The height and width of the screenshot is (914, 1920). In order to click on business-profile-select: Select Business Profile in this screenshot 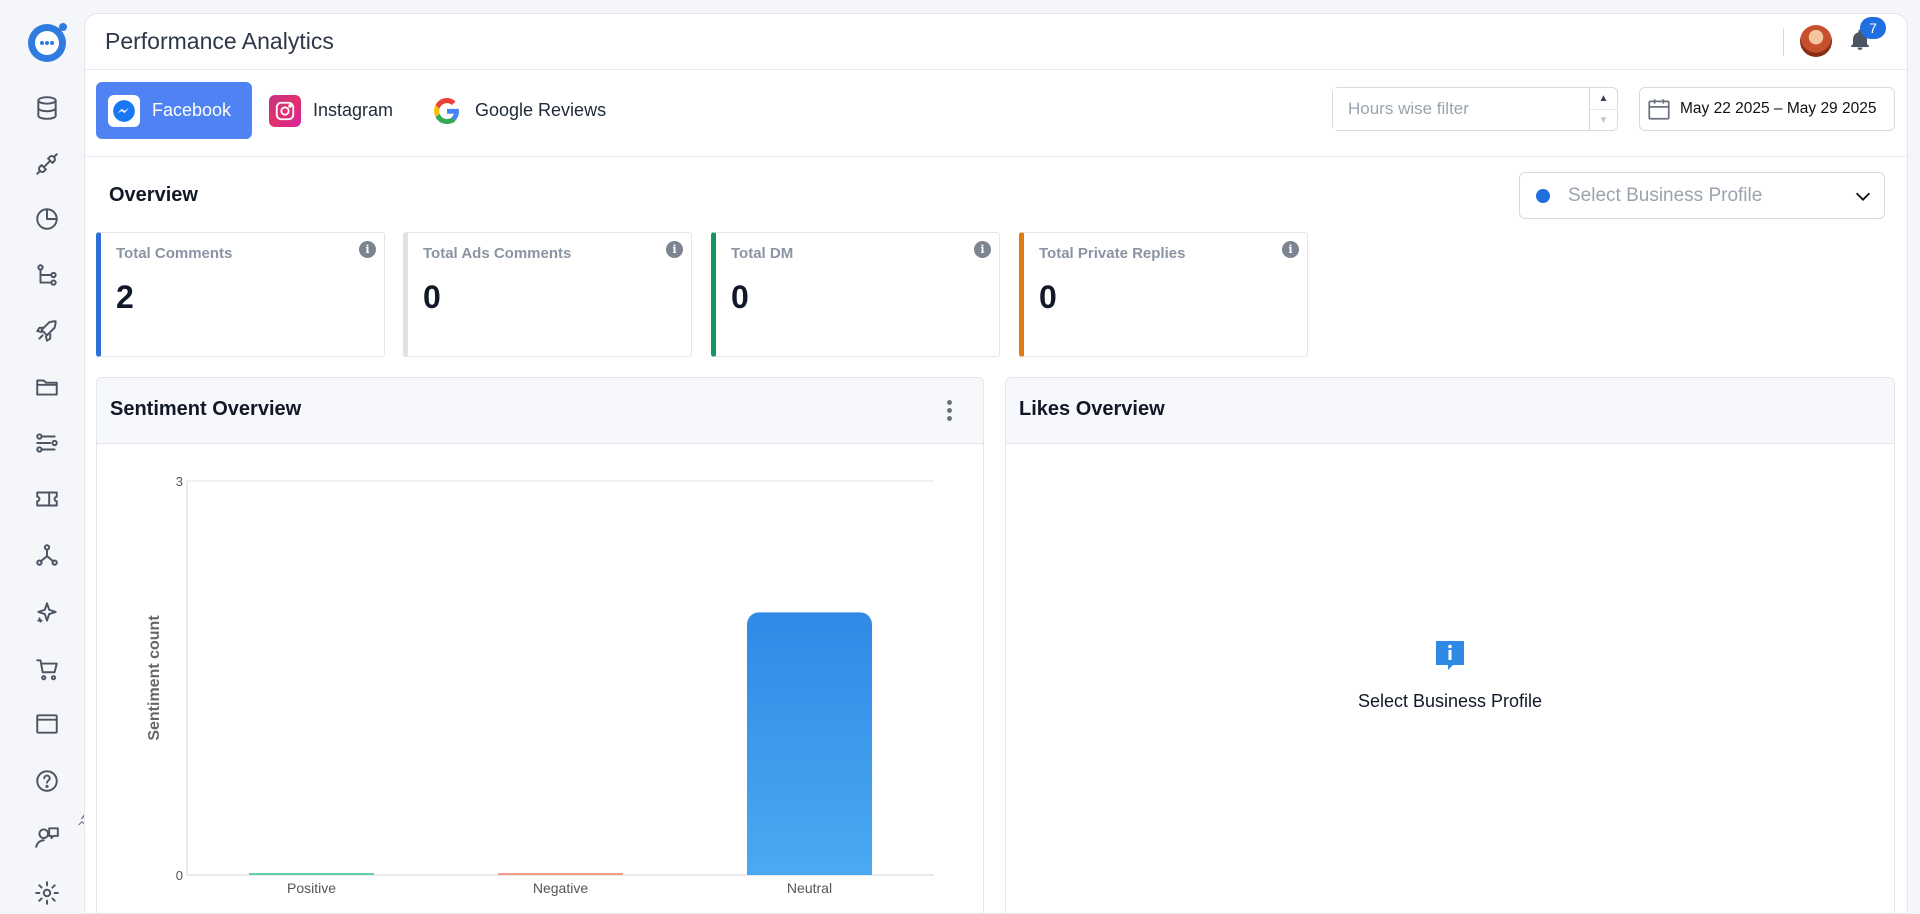, I will do `click(1702, 195)`.